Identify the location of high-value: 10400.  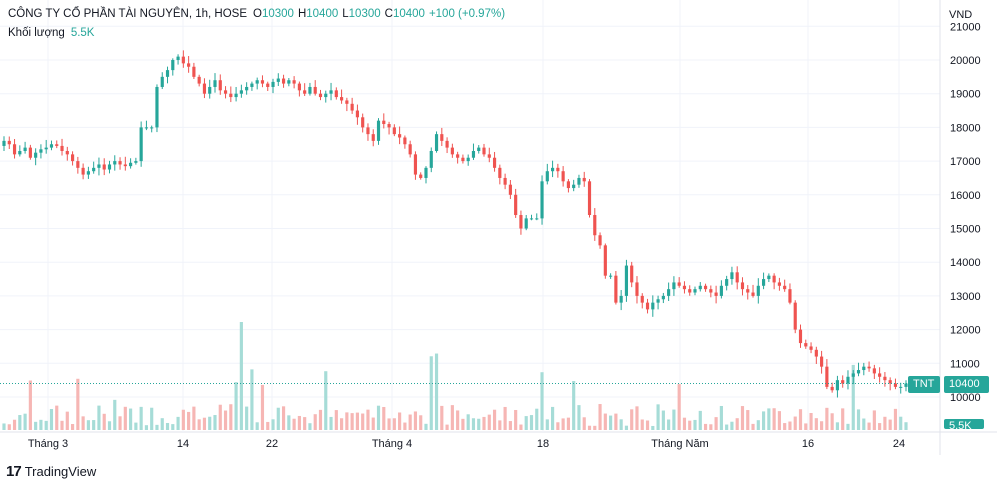
(322, 14).